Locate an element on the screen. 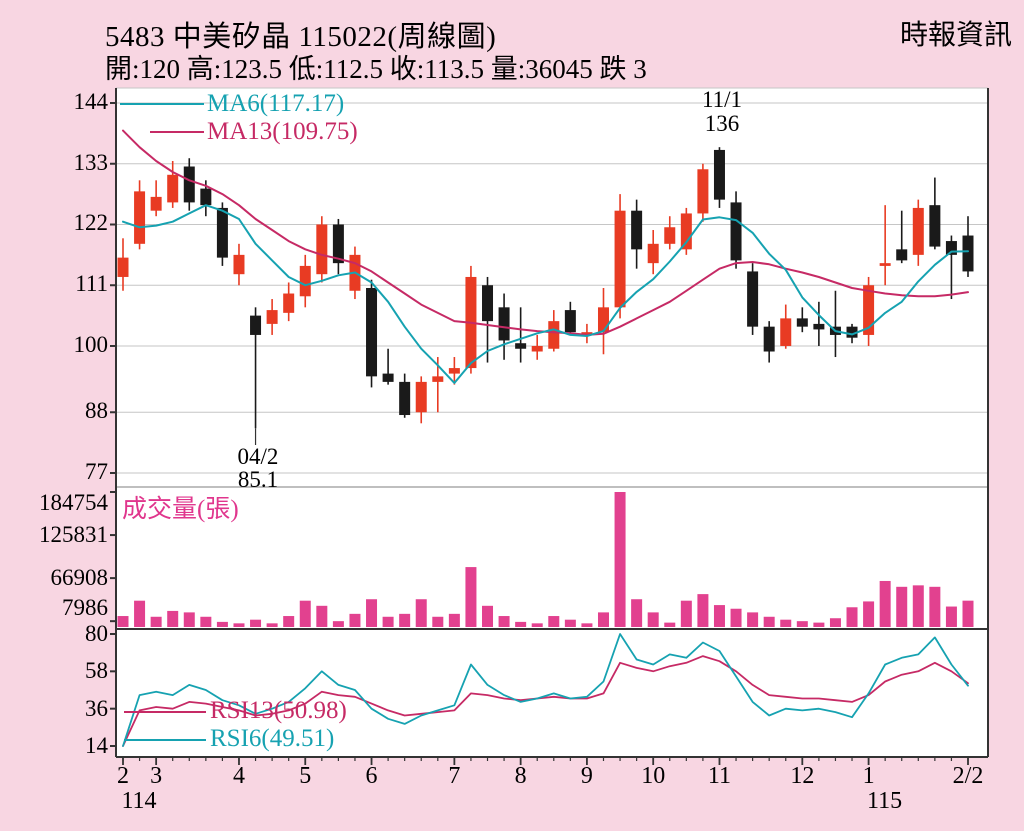 The image size is (1024, 831). volume-panel-bg is located at coordinates (552, 557).